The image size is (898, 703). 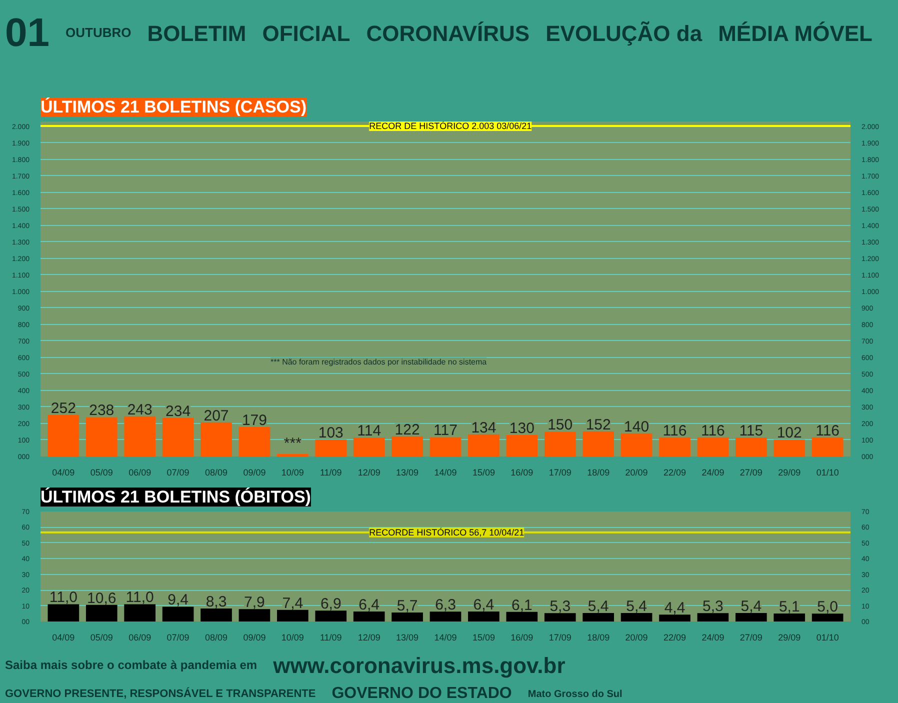 I want to click on x-tick-label: 18/09, so click(x=598, y=637).